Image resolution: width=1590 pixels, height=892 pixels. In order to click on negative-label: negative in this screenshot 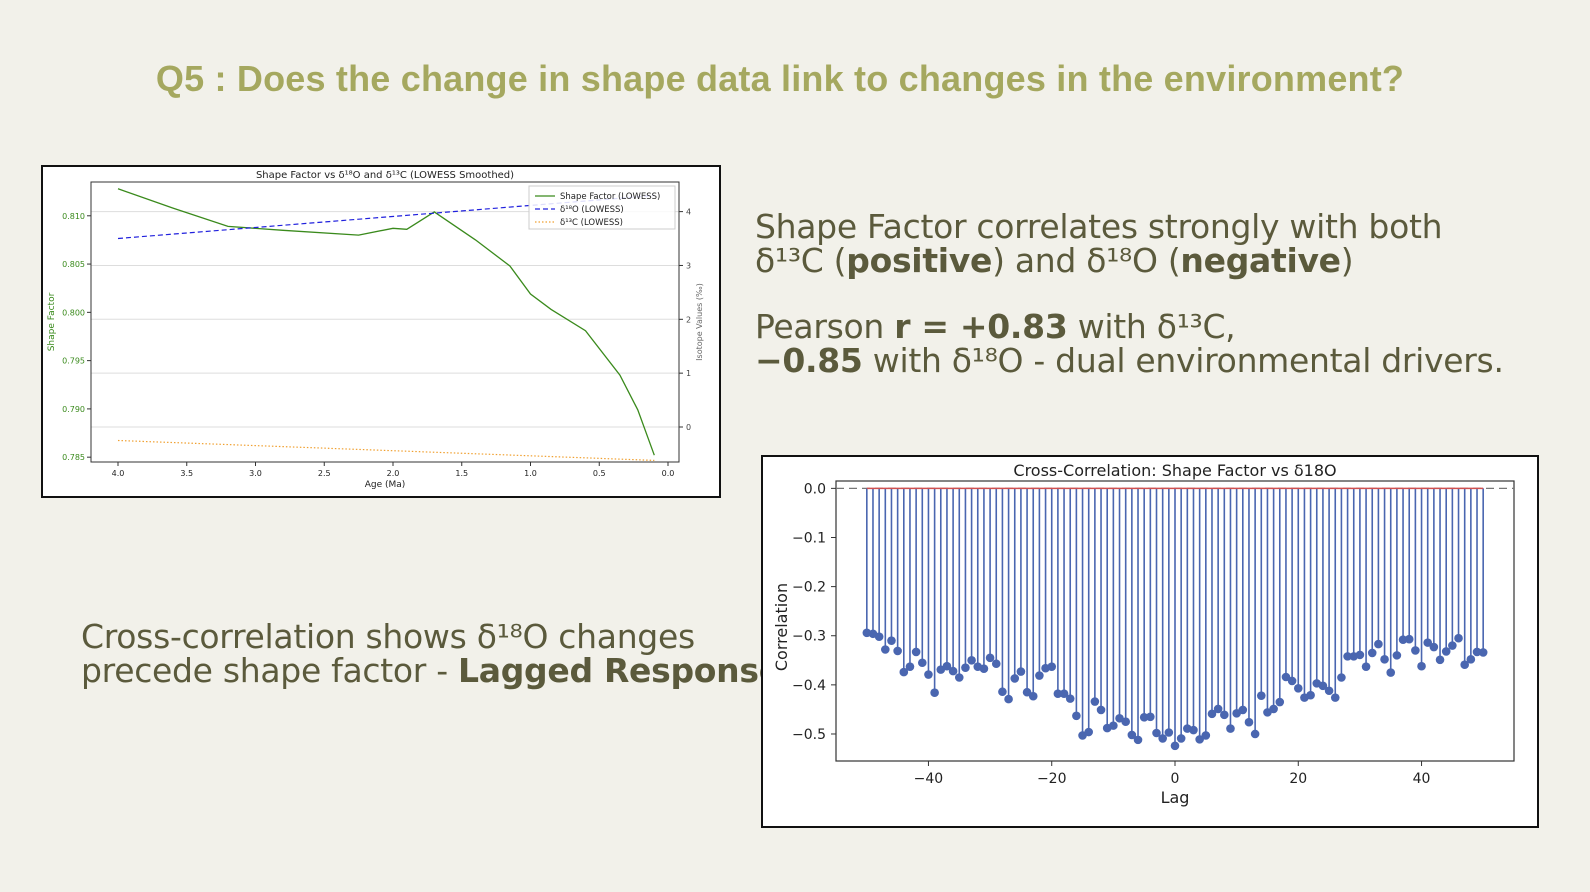, I will do `click(1260, 260)`.